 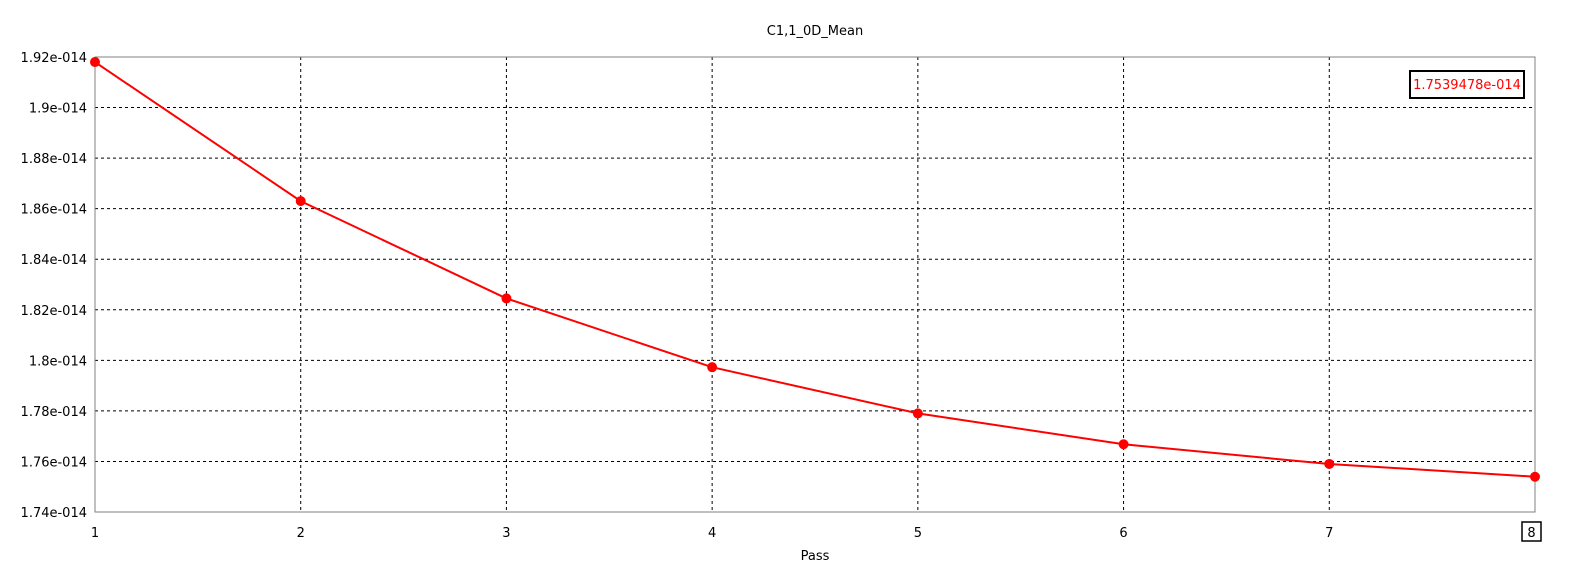 What do you see at coordinates (54, 412) in the screenshot?
I see `y-tick-label: 1.78e-014` at bounding box center [54, 412].